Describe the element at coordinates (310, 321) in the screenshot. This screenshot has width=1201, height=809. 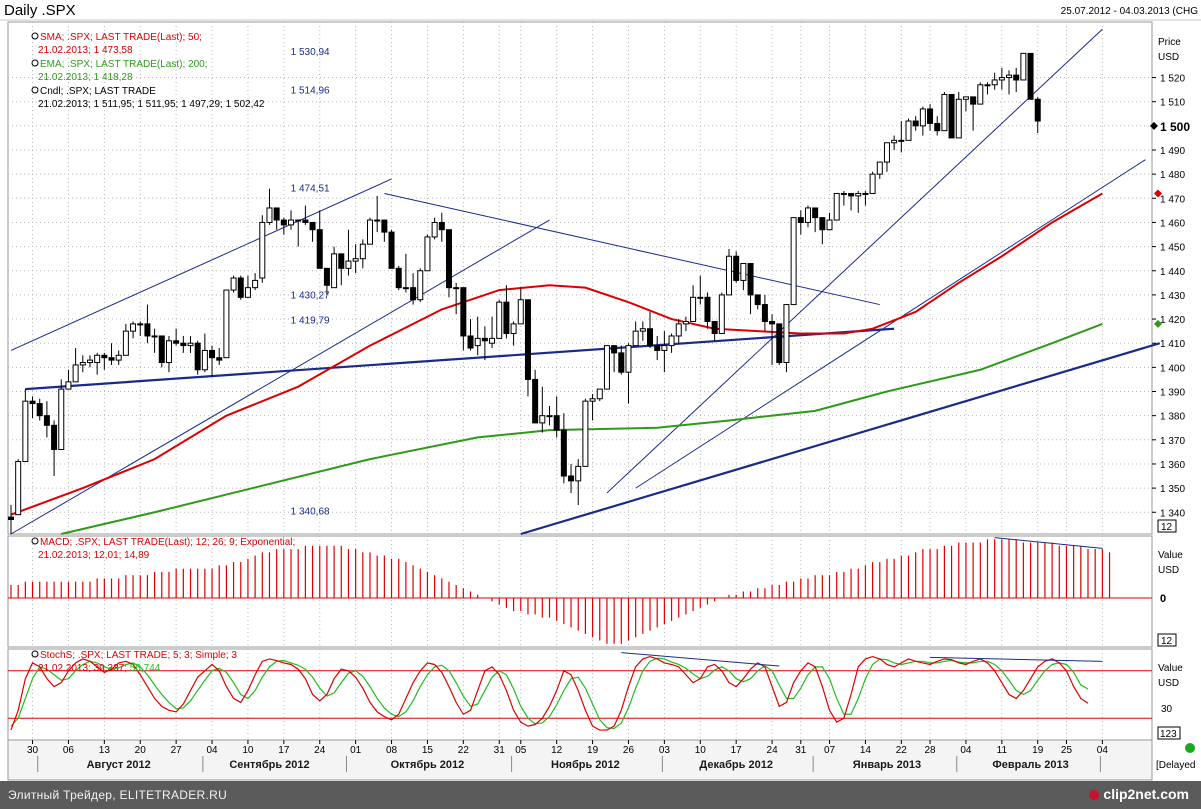
I see `price-annotation: 1 419,79` at that location.